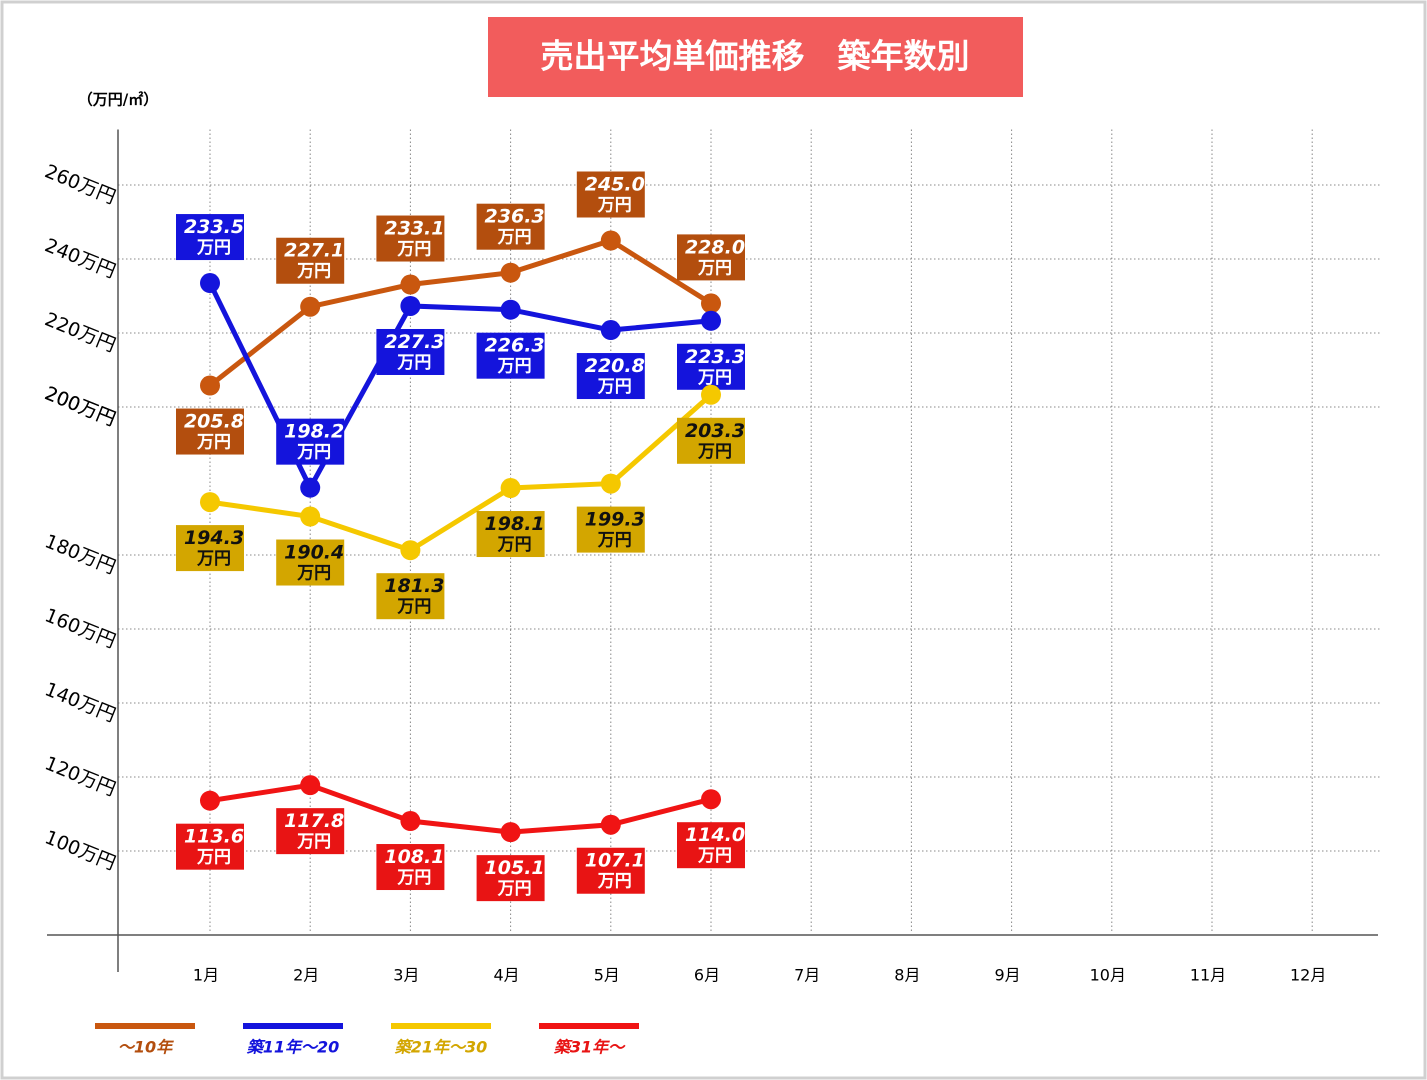 The image size is (1427, 1080). I want to click on data-label: 228.0 万円, so click(715, 257).